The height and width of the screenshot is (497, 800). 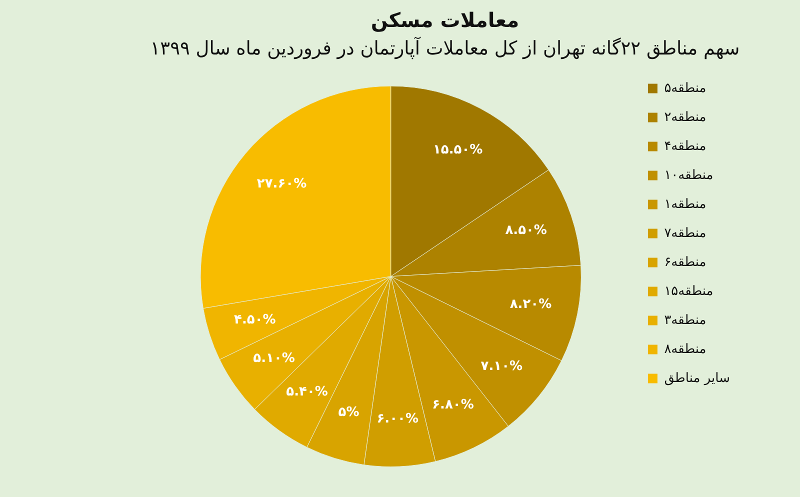 I want to click on data-label: ۵%, so click(x=349, y=412).